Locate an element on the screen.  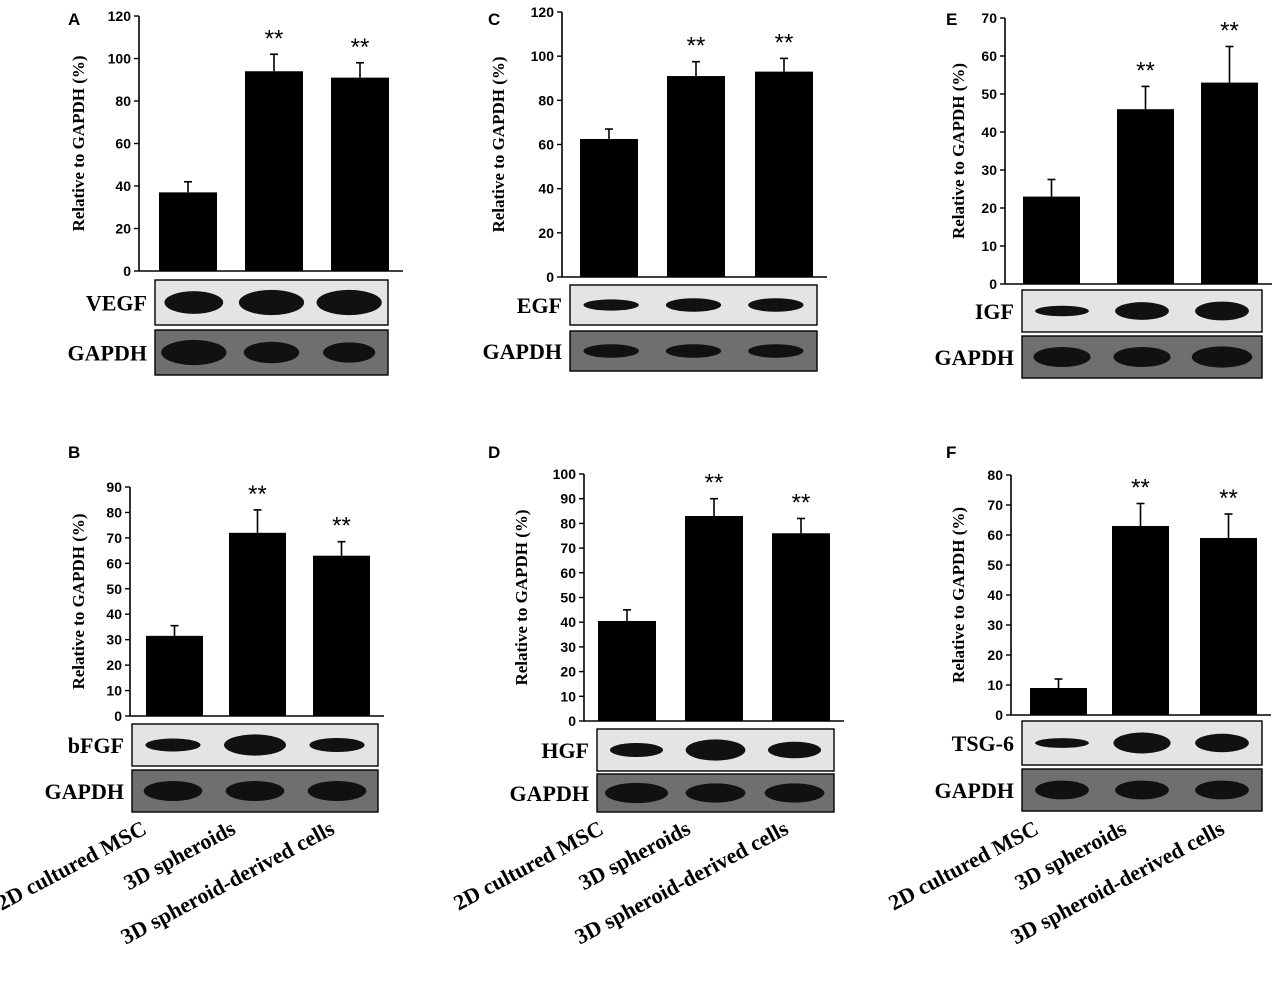
y-tick-label: 90 is located at coordinates (568, 499).